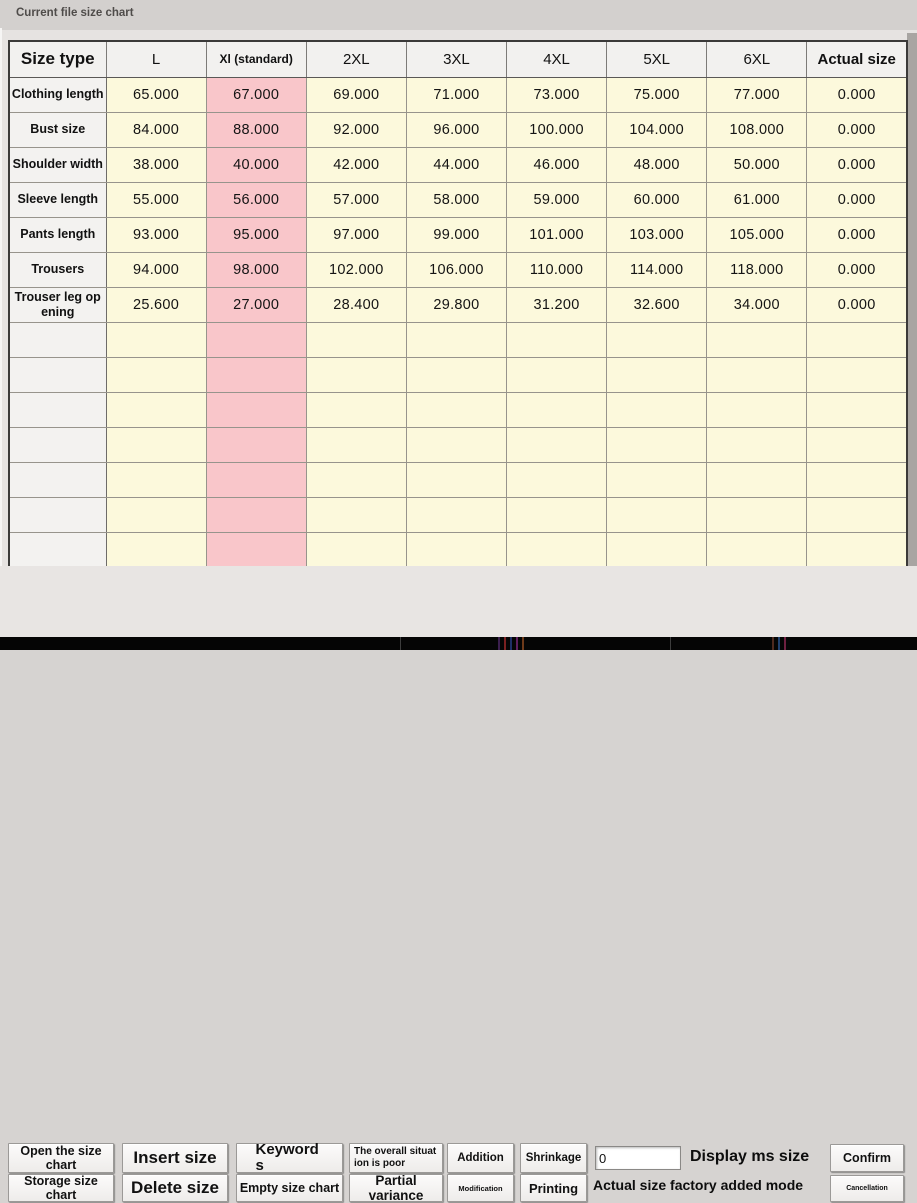 The height and width of the screenshot is (1203, 917). Describe the element at coordinates (256, 304) in the screenshot. I see `table-cell: 27.000` at that location.